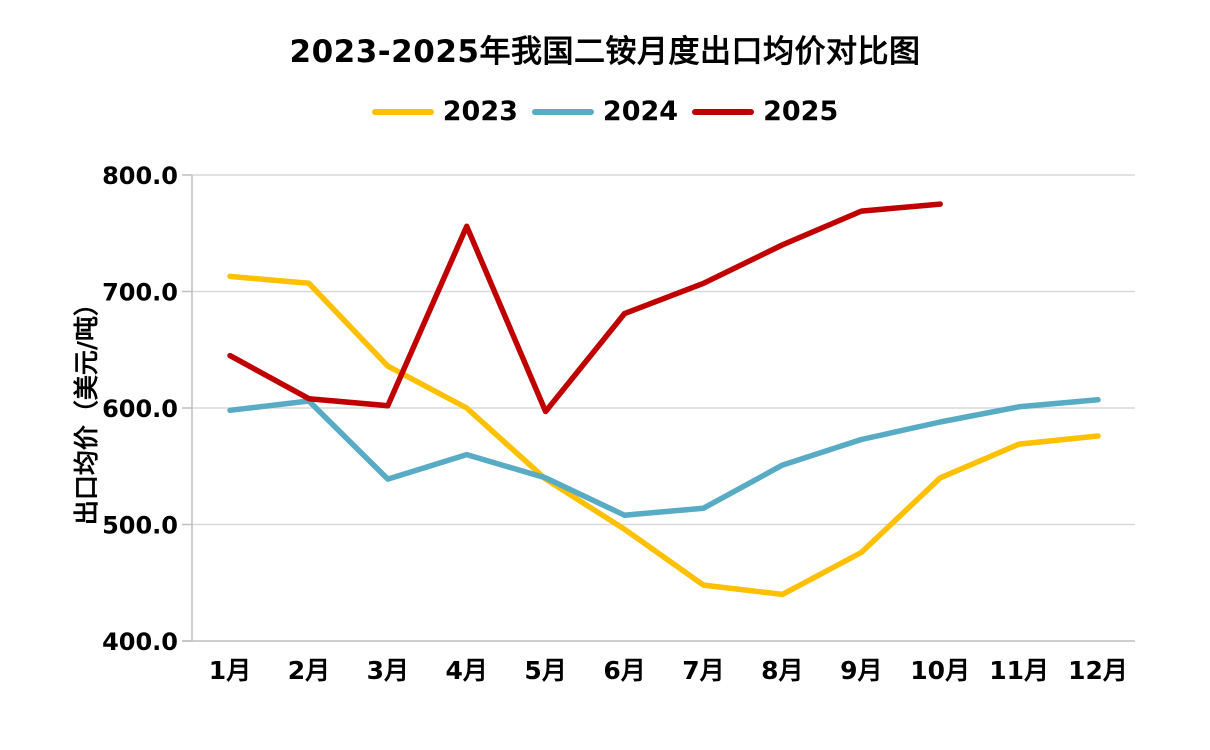 The image size is (1210, 750). I want to click on y-tick-label-800: 800.0, so click(140, 176).